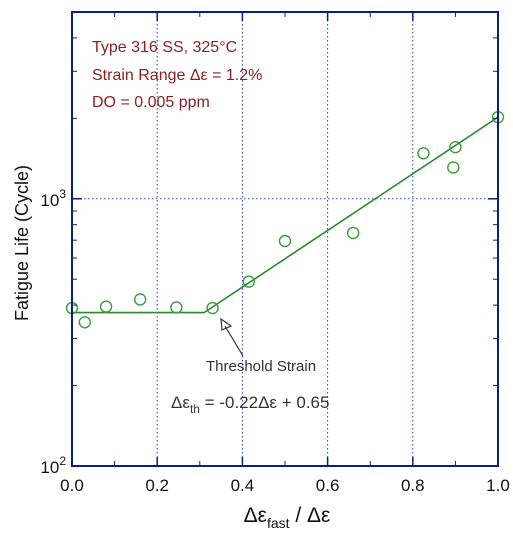  What do you see at coordinates (287, 517) in the screenshot?
I see `x-axis-title: Δεfast / Δε` at bounding box center [287, 517].